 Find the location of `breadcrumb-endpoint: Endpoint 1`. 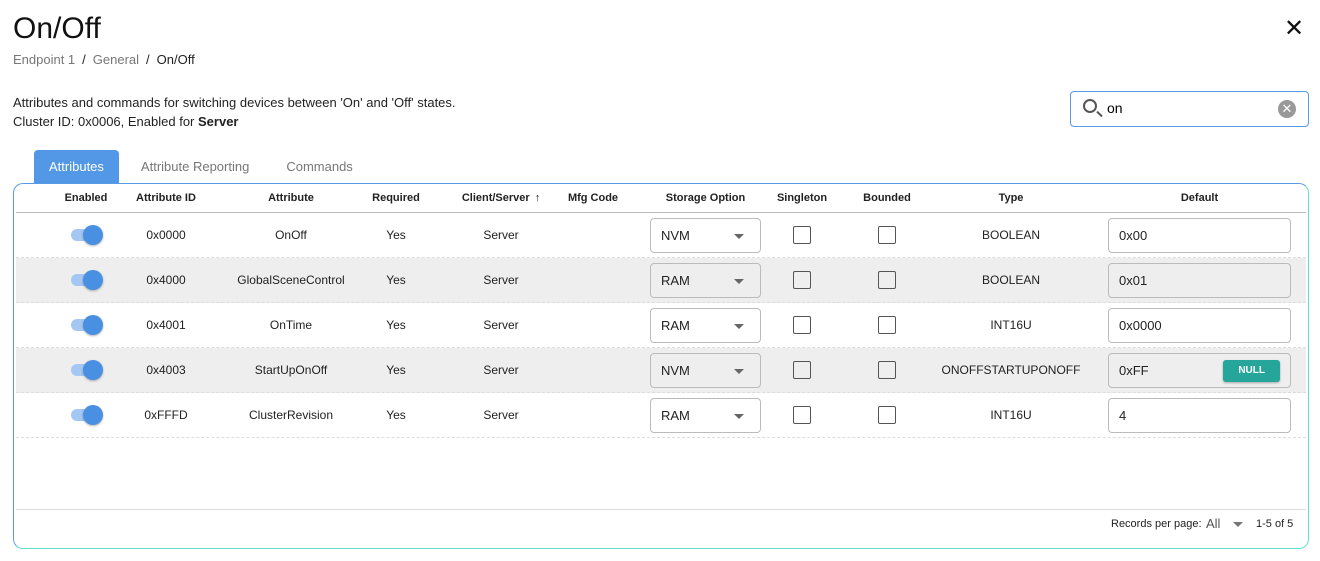

breadcrumb-endpoint: Endpoint 1 is located at coordinates (44, 59).